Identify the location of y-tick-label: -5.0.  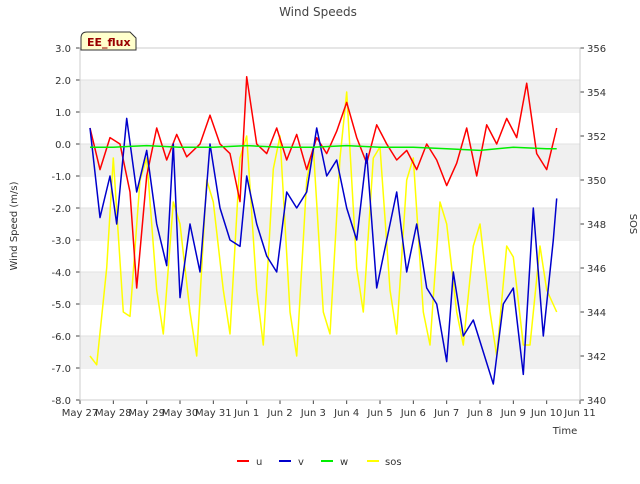
(61, 305).